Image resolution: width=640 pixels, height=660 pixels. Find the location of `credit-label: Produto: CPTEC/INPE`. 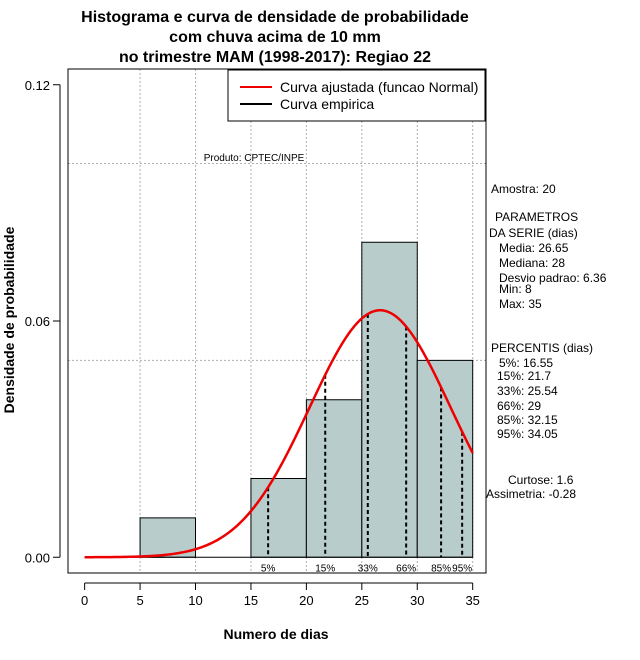

credit-label: Produto: CPTEC/INPE is located at coordinates (254, 158).